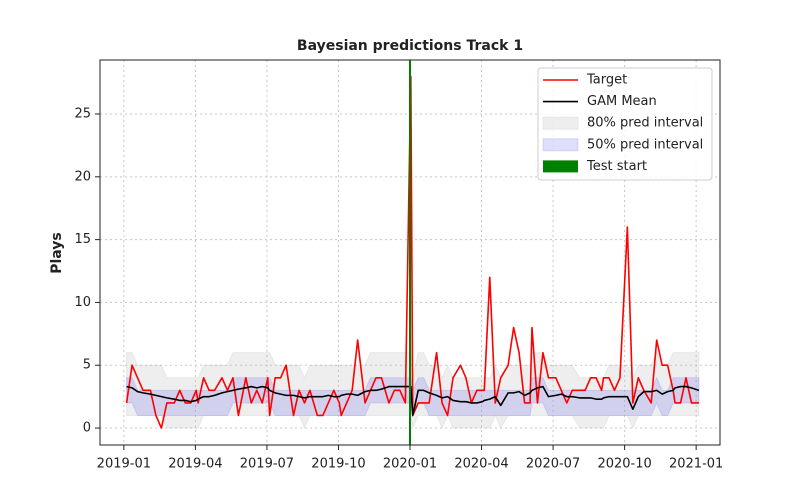  I want to click on legend-box, so click(625, 124).